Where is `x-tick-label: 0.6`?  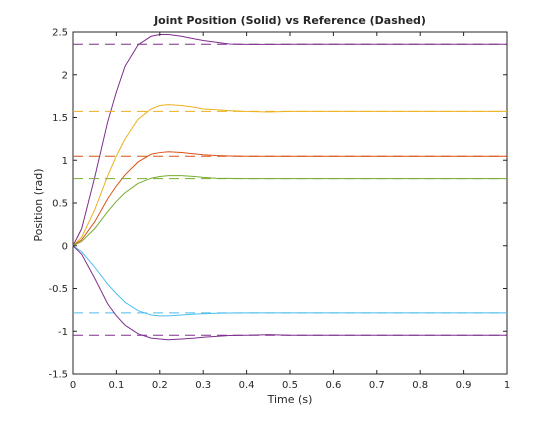
x-tick-label: 0.6 is located at coordinates (333, 385).